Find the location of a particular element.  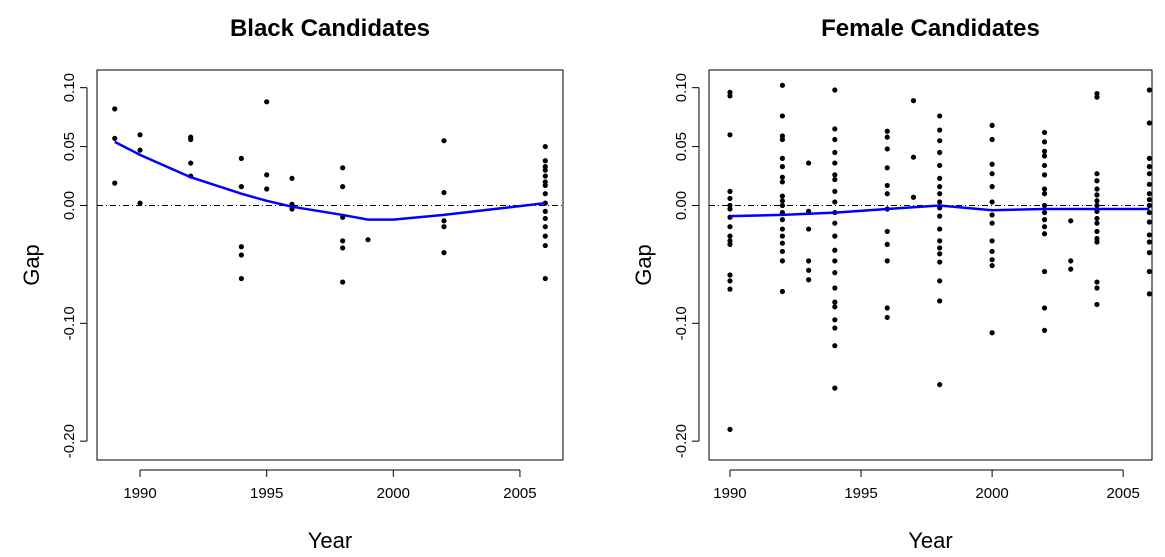

y-axis-title: Gap is located at coordinates (31, 265).